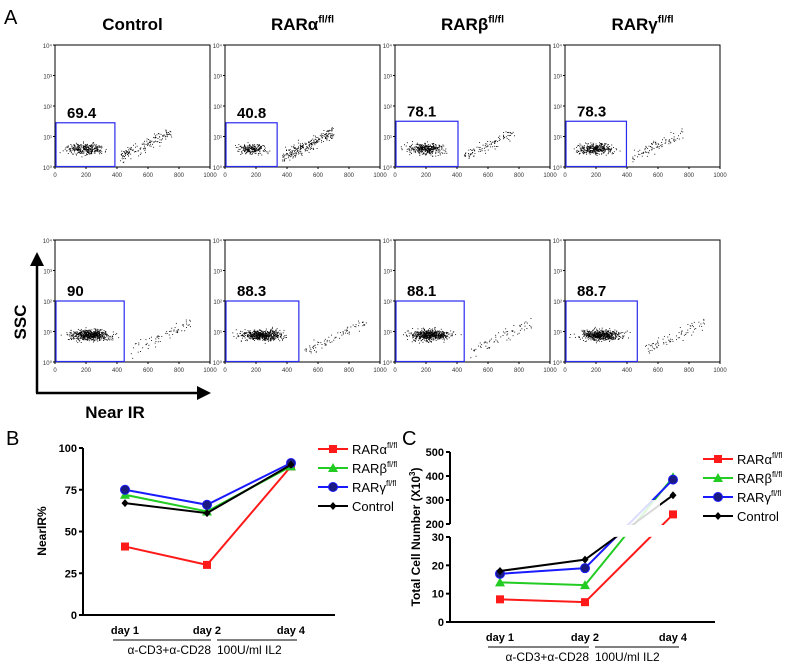 Image resolution: width=800 pixels, height=671 pixels. Describe the element at coordinates (251, 291) in the screenshot. I see `gate-percentage: 88.3` at that location.